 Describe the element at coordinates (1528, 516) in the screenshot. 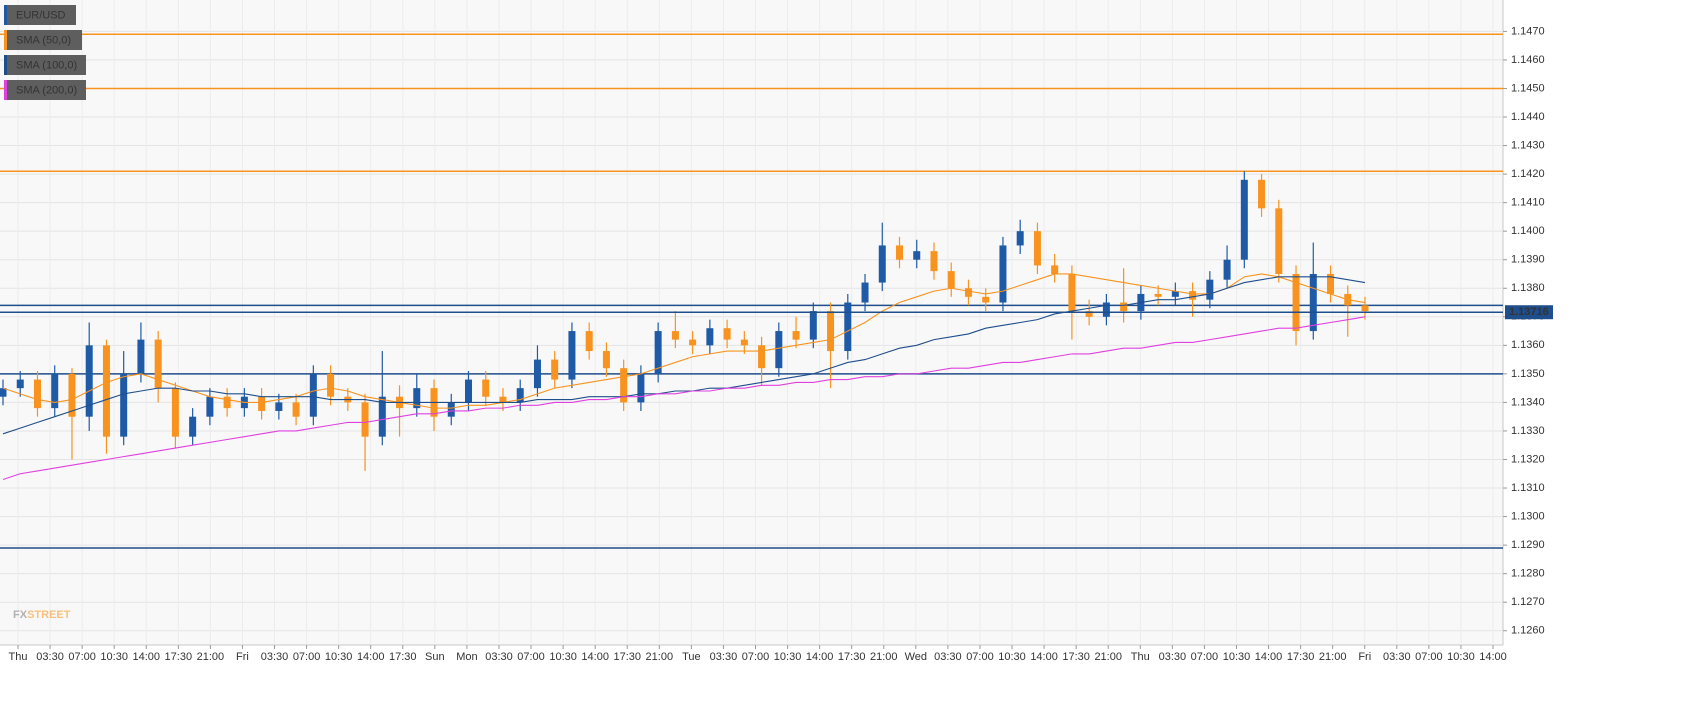

I see `y-tick-label: 1.1300` at that location.